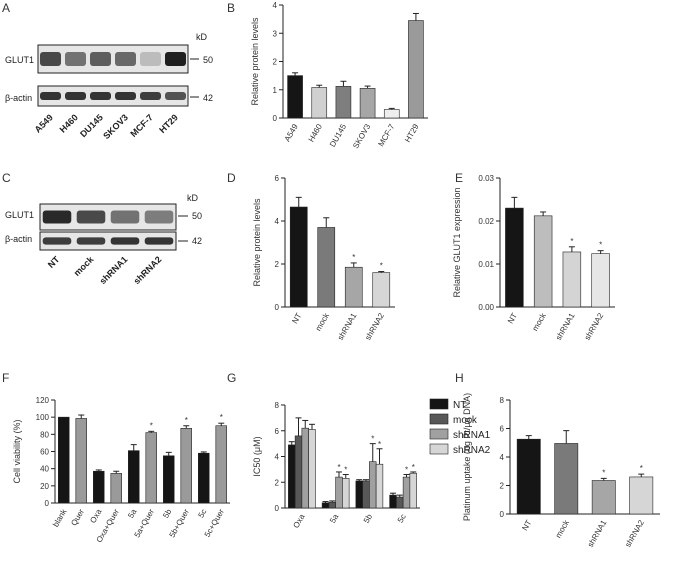 This screenshot has height=570, width=700. I want to click on chart-g-bar-shrna1, so click(373, 485).